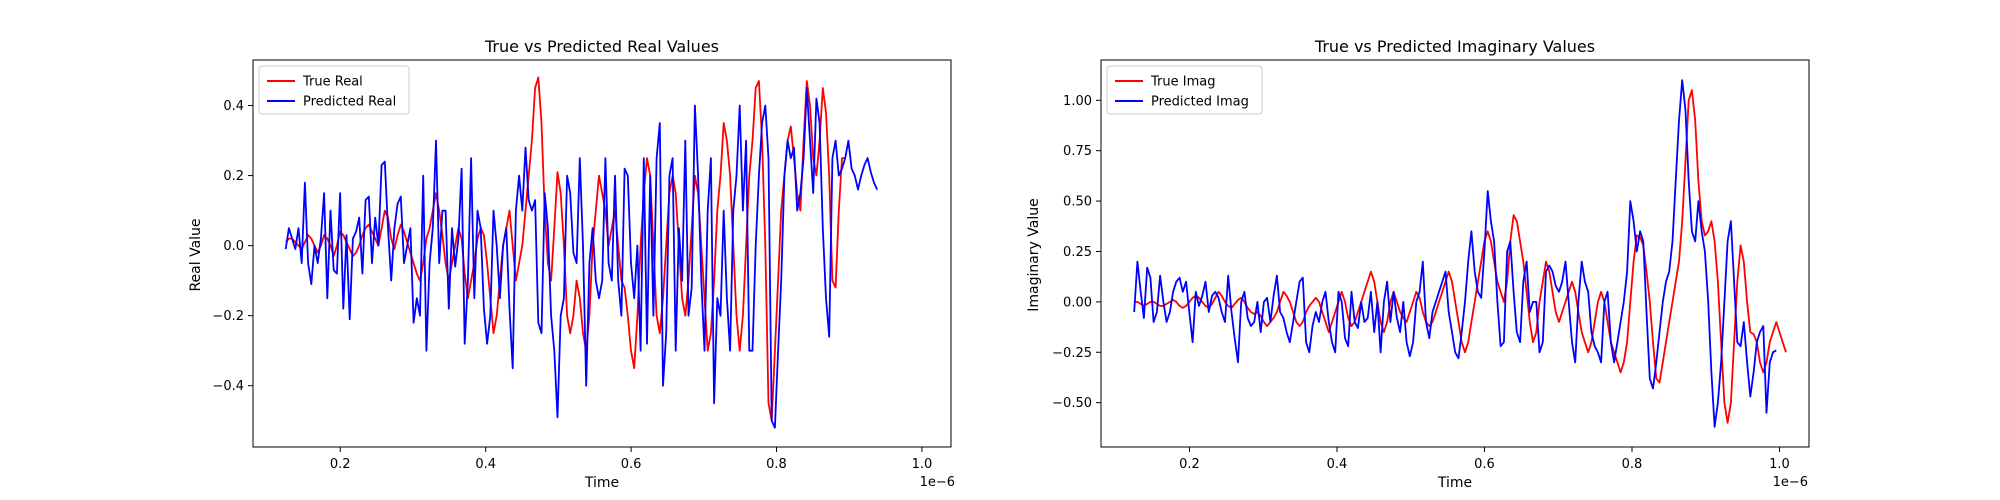  What do you see at coordinates (349, 102) in the screenshot?
I see `legend-label: Predicted Real` at bounding box center [349, 102].